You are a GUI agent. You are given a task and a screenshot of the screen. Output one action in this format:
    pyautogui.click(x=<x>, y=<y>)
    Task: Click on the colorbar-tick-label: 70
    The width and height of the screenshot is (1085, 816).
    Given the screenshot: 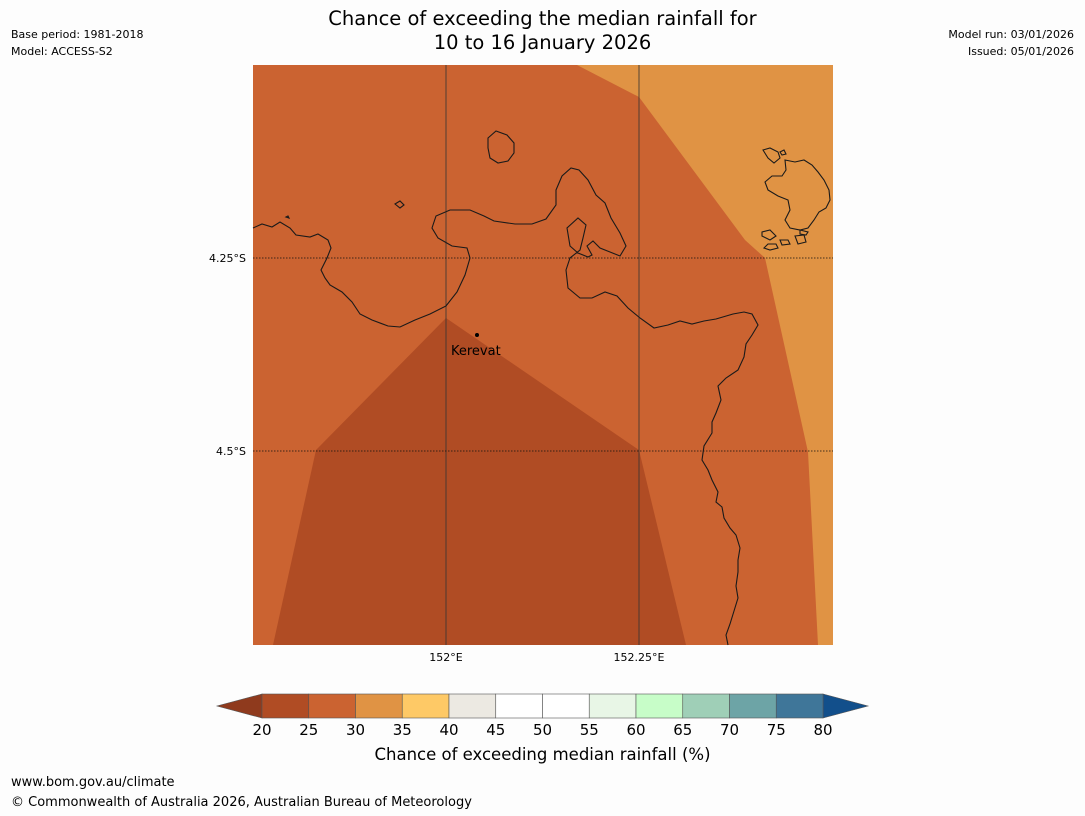 What is the action you would take?
    pyautogui.click(x=729, y=730)
    